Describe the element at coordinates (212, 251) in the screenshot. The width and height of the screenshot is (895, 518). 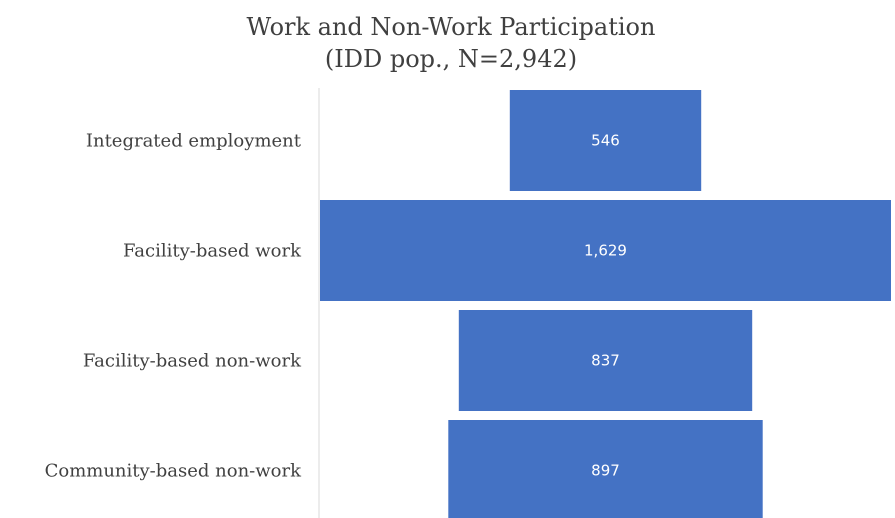
I see `category-label-1: Facility-based work` at that location.